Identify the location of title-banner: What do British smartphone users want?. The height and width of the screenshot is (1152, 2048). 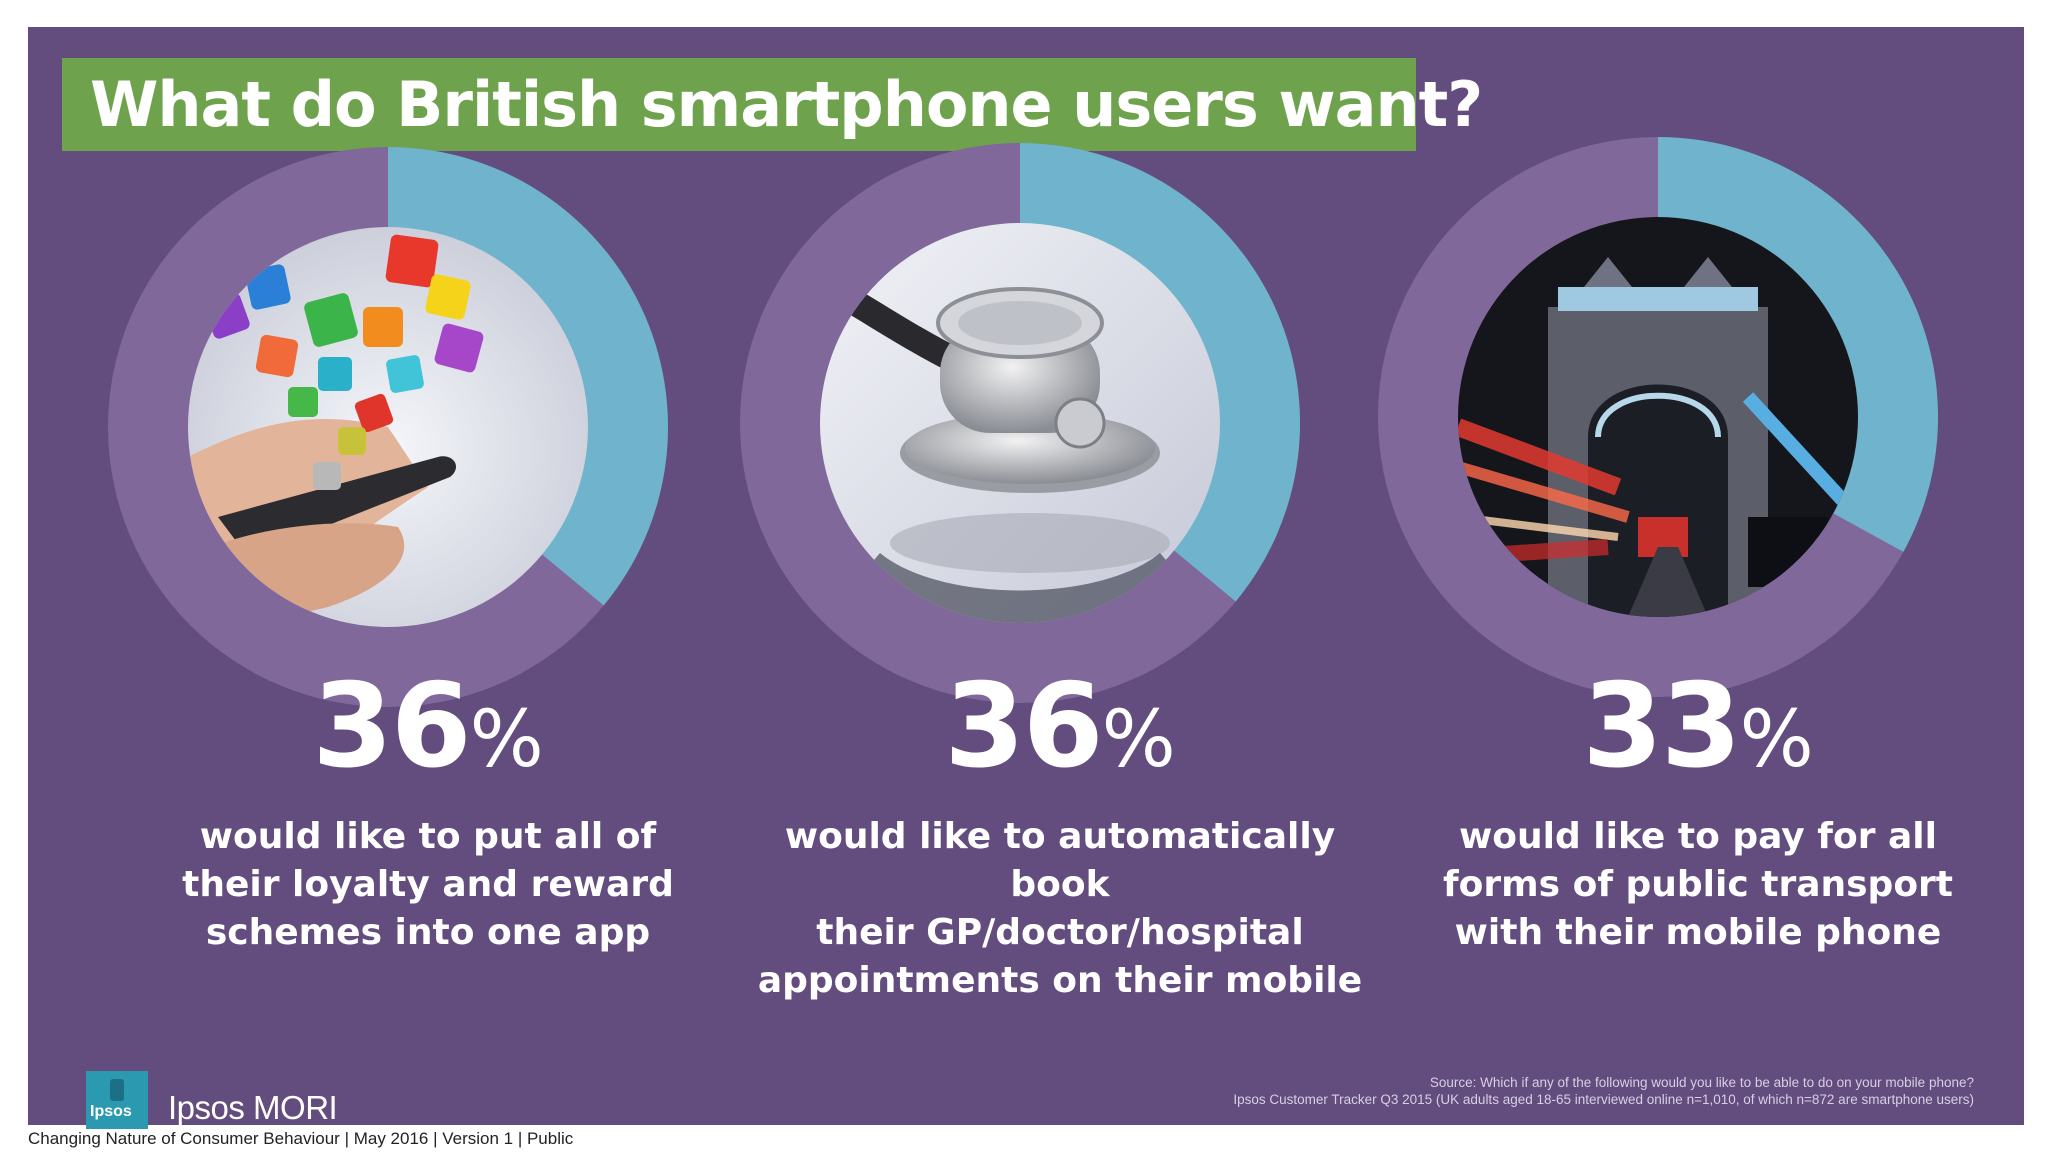
(772, 104).